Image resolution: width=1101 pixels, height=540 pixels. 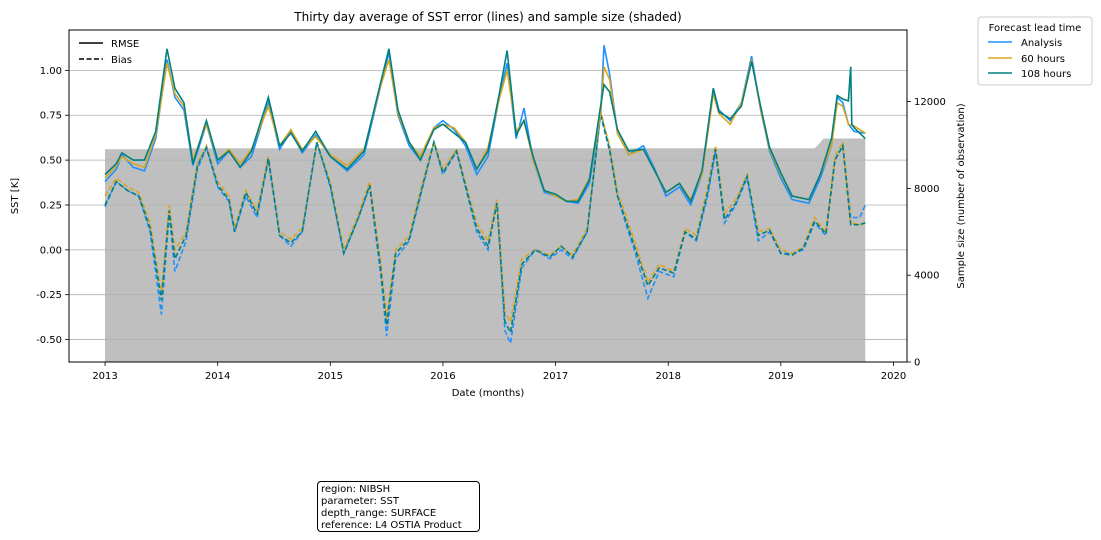 I want to click on x-tick-label: 2015, so click(x=330, y=376).